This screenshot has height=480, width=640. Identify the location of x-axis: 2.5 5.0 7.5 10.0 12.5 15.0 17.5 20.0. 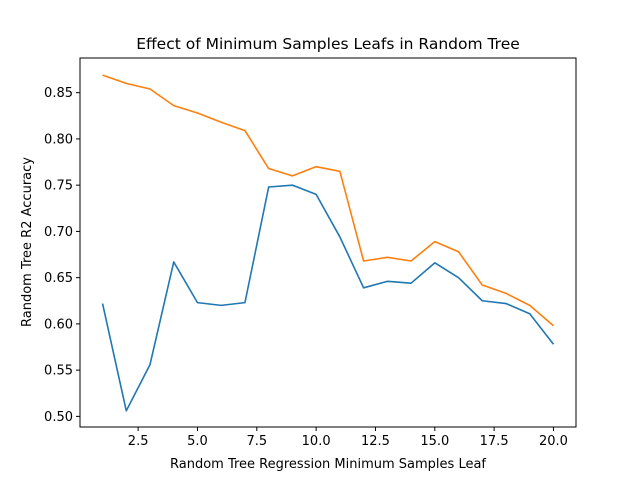
(348, 438).